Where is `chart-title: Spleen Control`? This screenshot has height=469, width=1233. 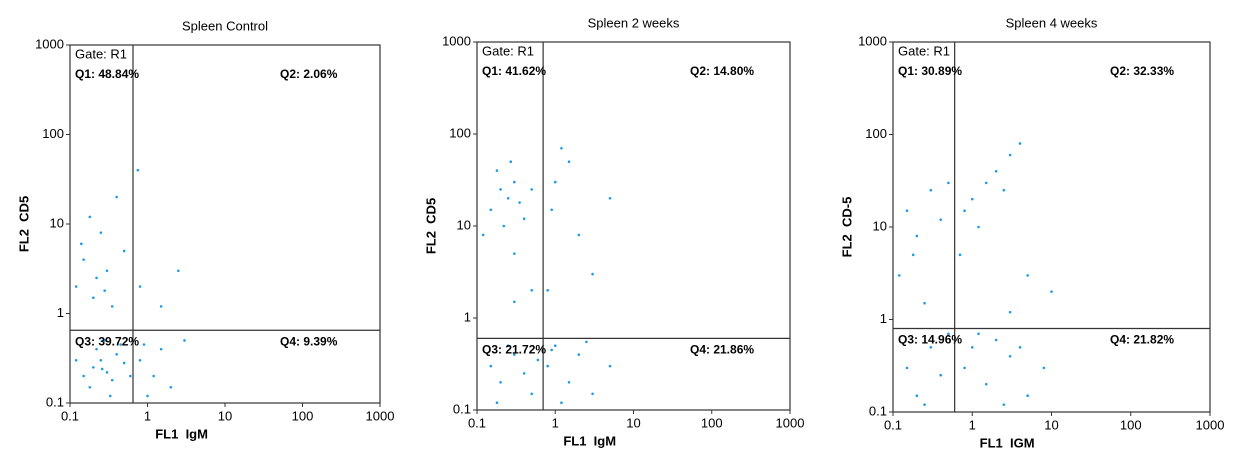
chart-title: Spleen Control is located at coordinates (225, 25).